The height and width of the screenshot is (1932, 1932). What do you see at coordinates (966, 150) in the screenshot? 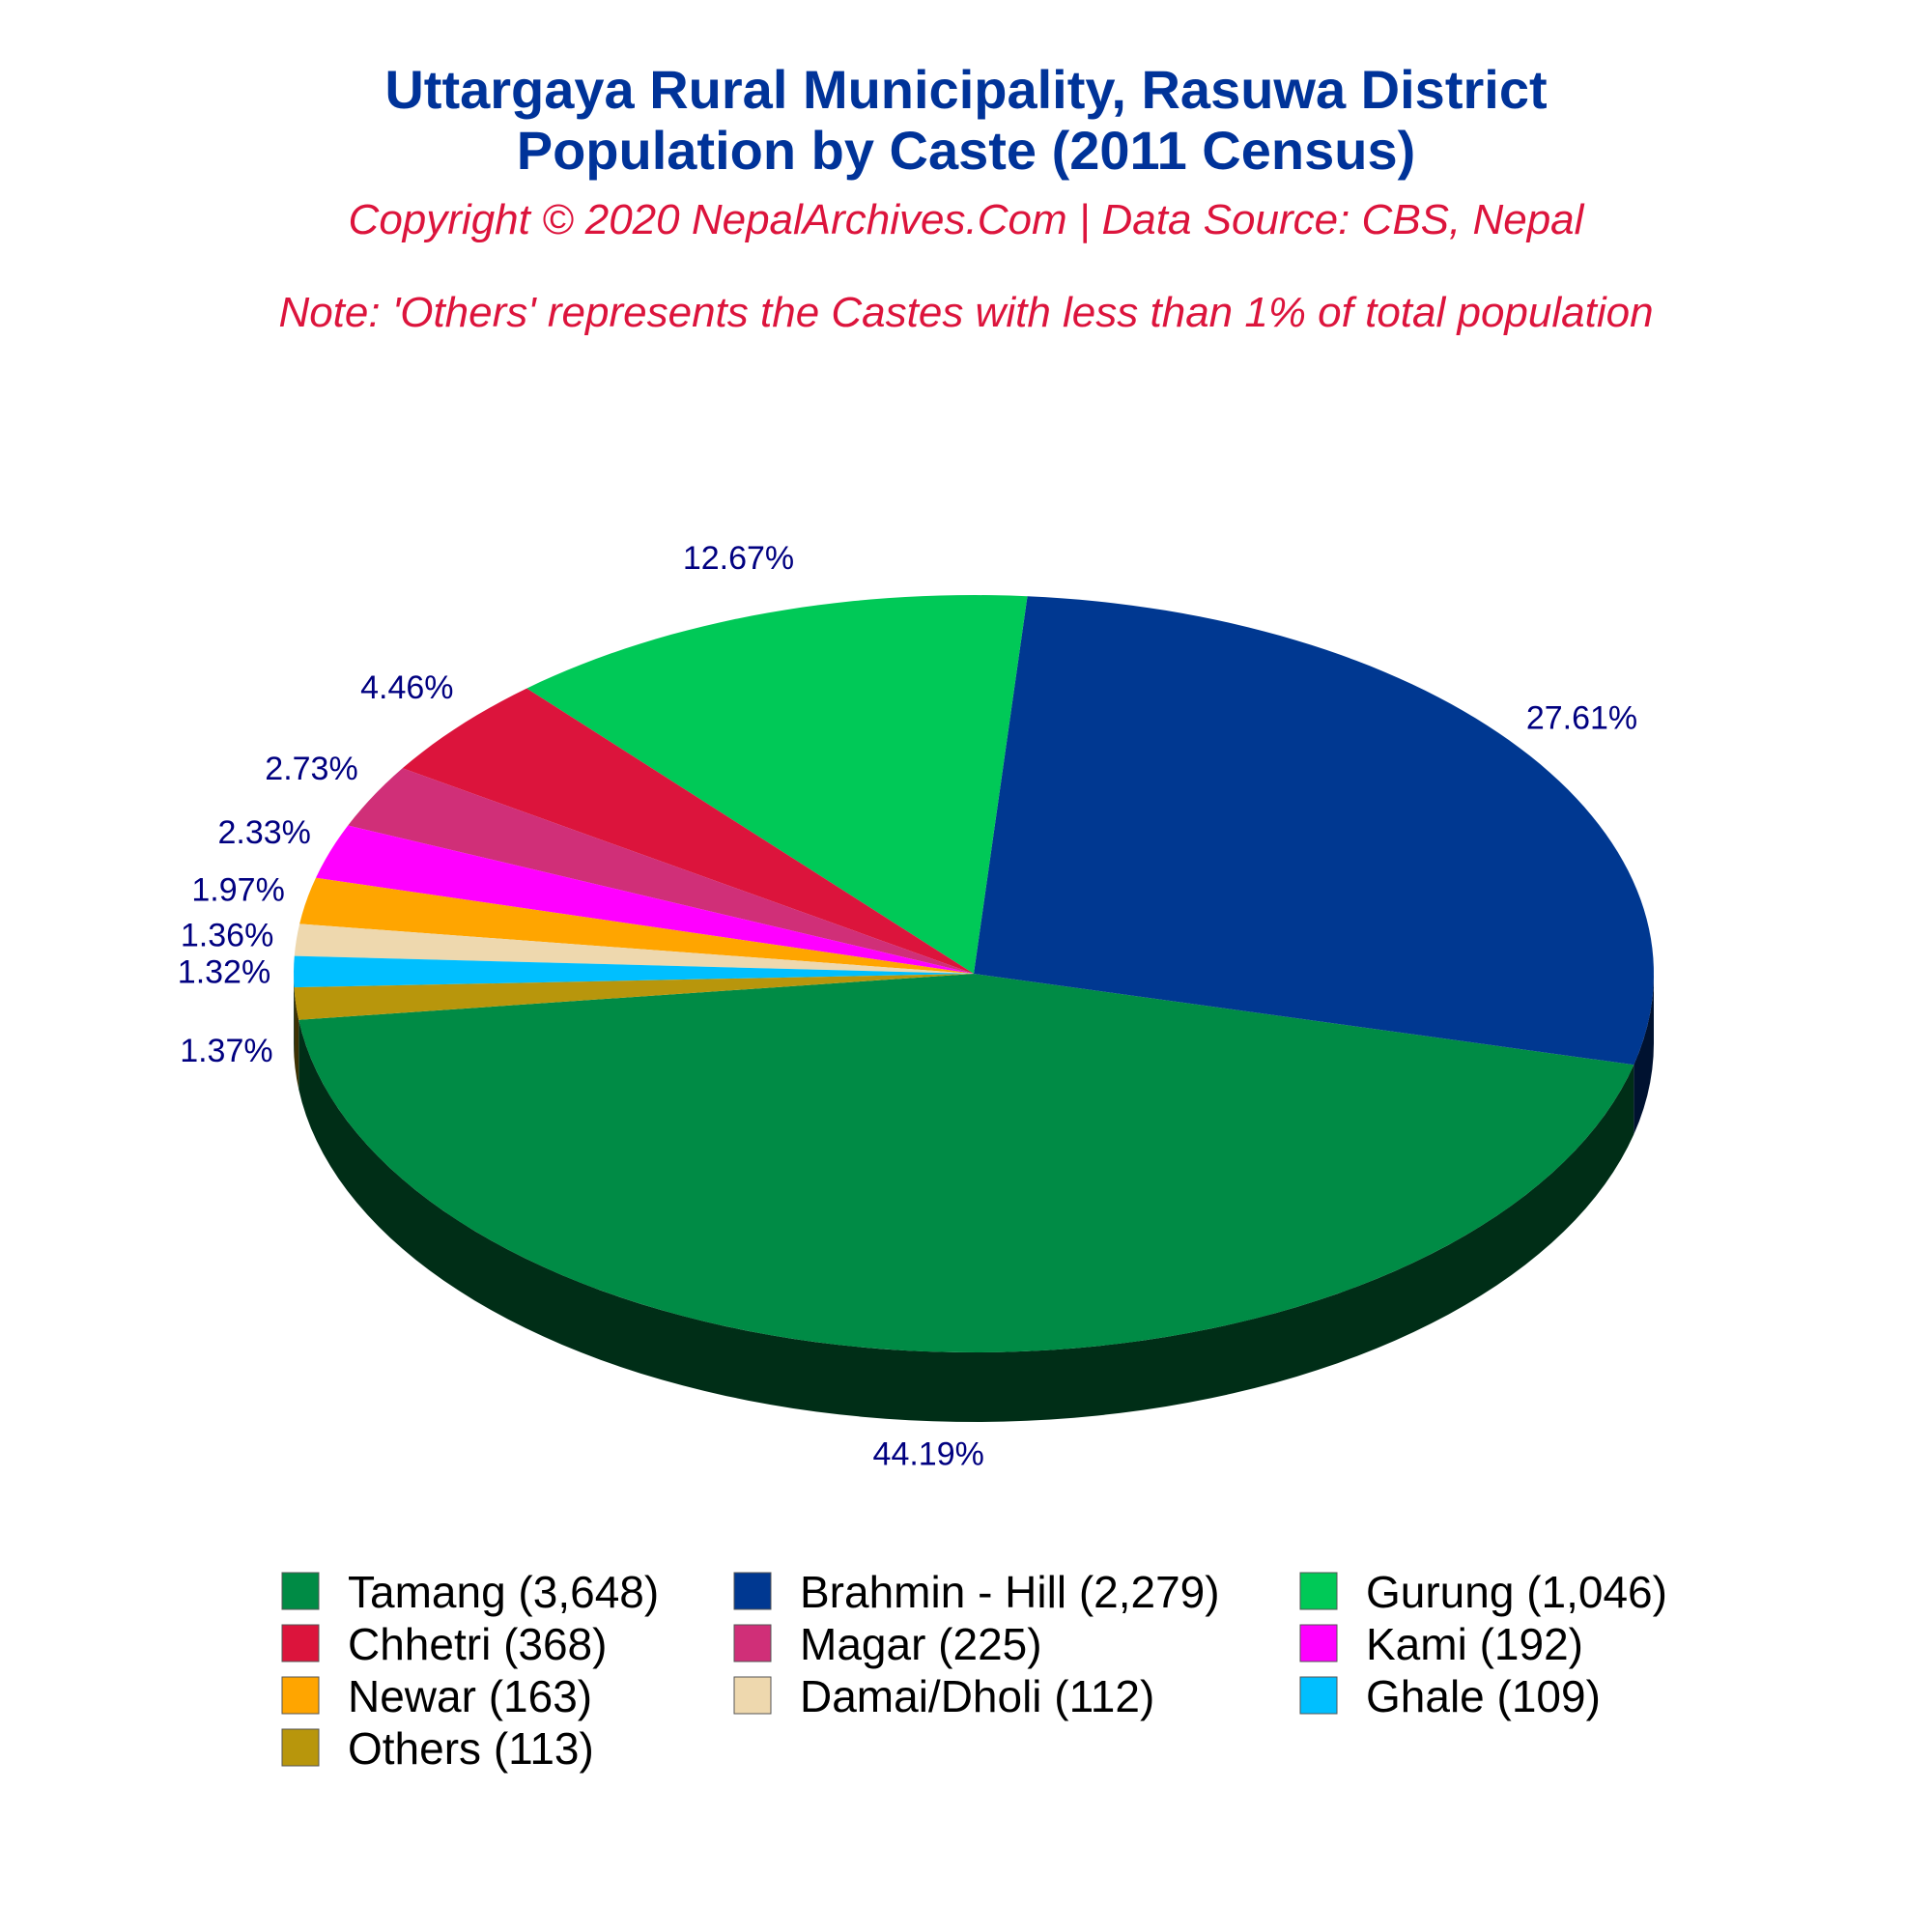
I see `chart-title-line2: Population by Caste (2011 Census)` at bounding box center [966, 150].